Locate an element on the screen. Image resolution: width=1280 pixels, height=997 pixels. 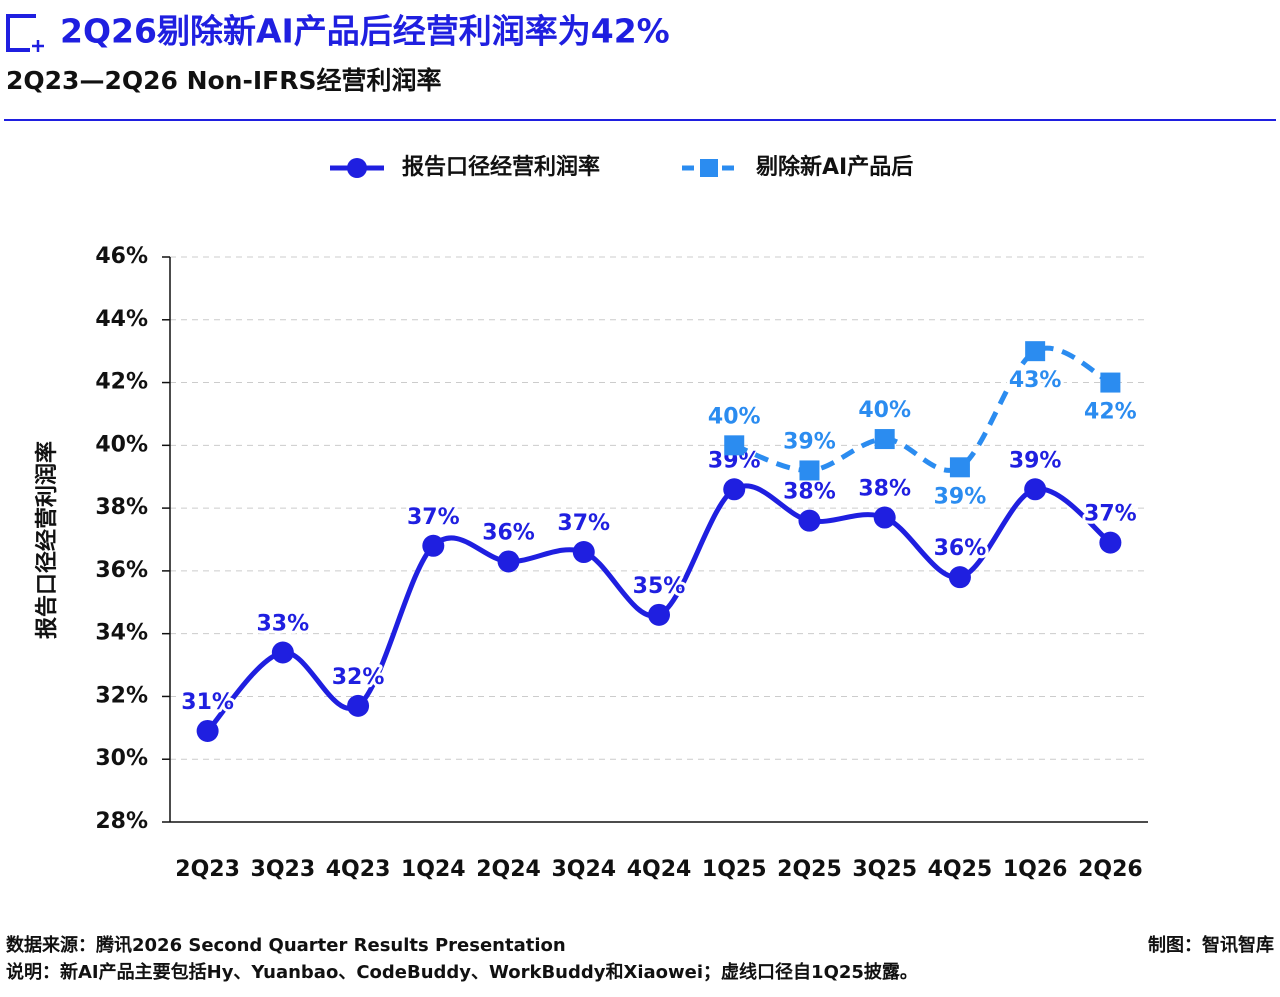
y-tick-label: 36% is located at coordinates (121, 570).